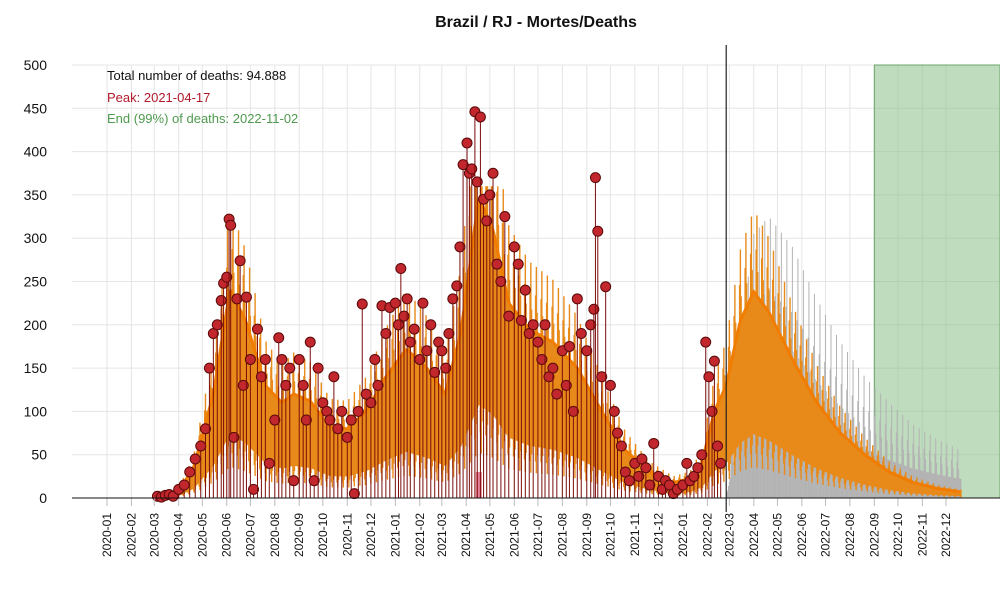 The width and height of the screenshot is (1000, 600). I want to click on y-tick-label: 500, so click(36, 65).